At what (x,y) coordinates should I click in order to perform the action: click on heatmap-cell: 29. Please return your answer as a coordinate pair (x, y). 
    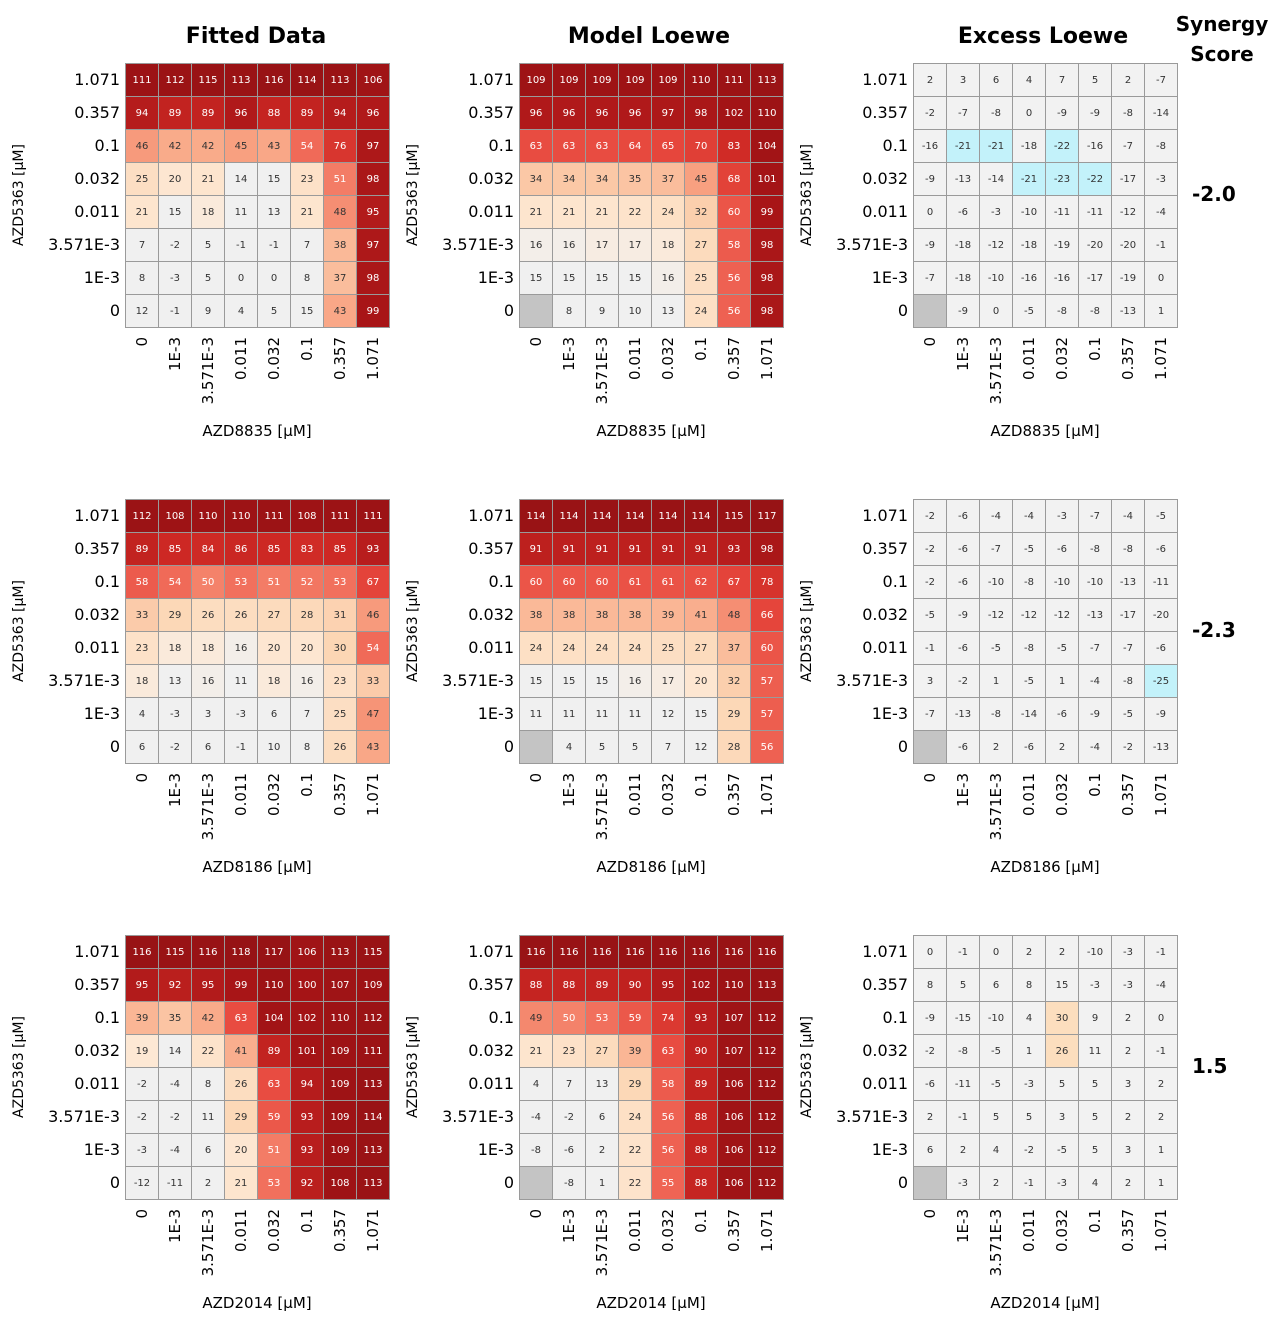
    Looking at the image, I should click on (241, 1117).